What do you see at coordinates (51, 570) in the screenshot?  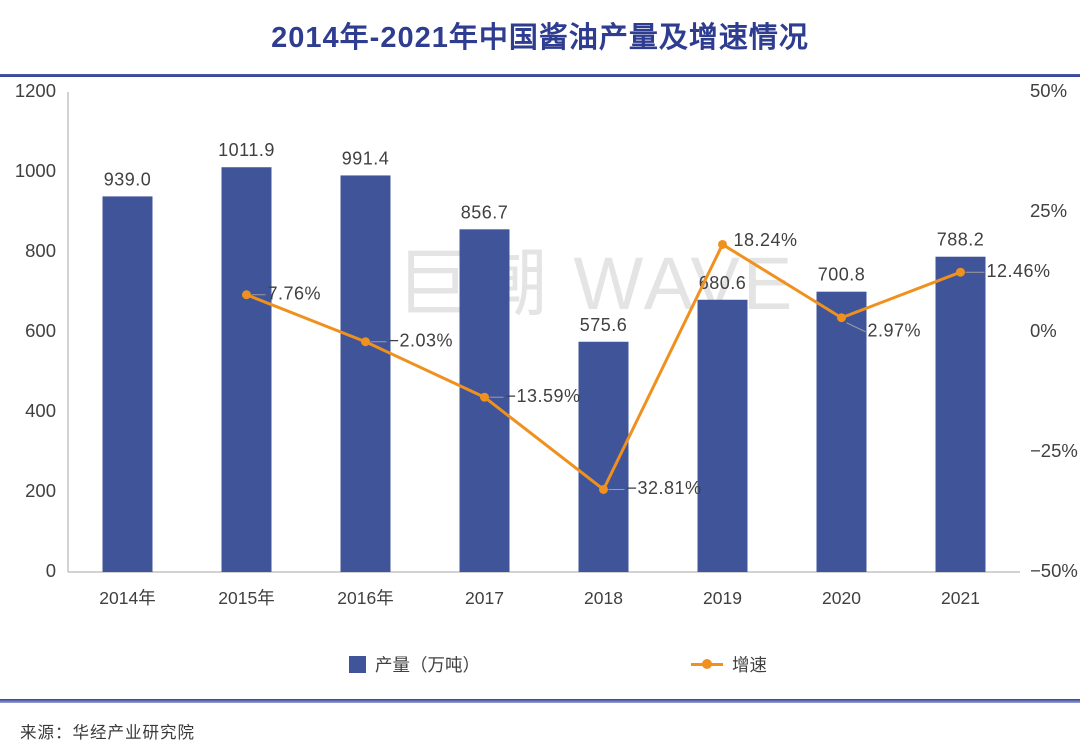 I see `left-axis-tick: 0` at bounding box center [51, 570].